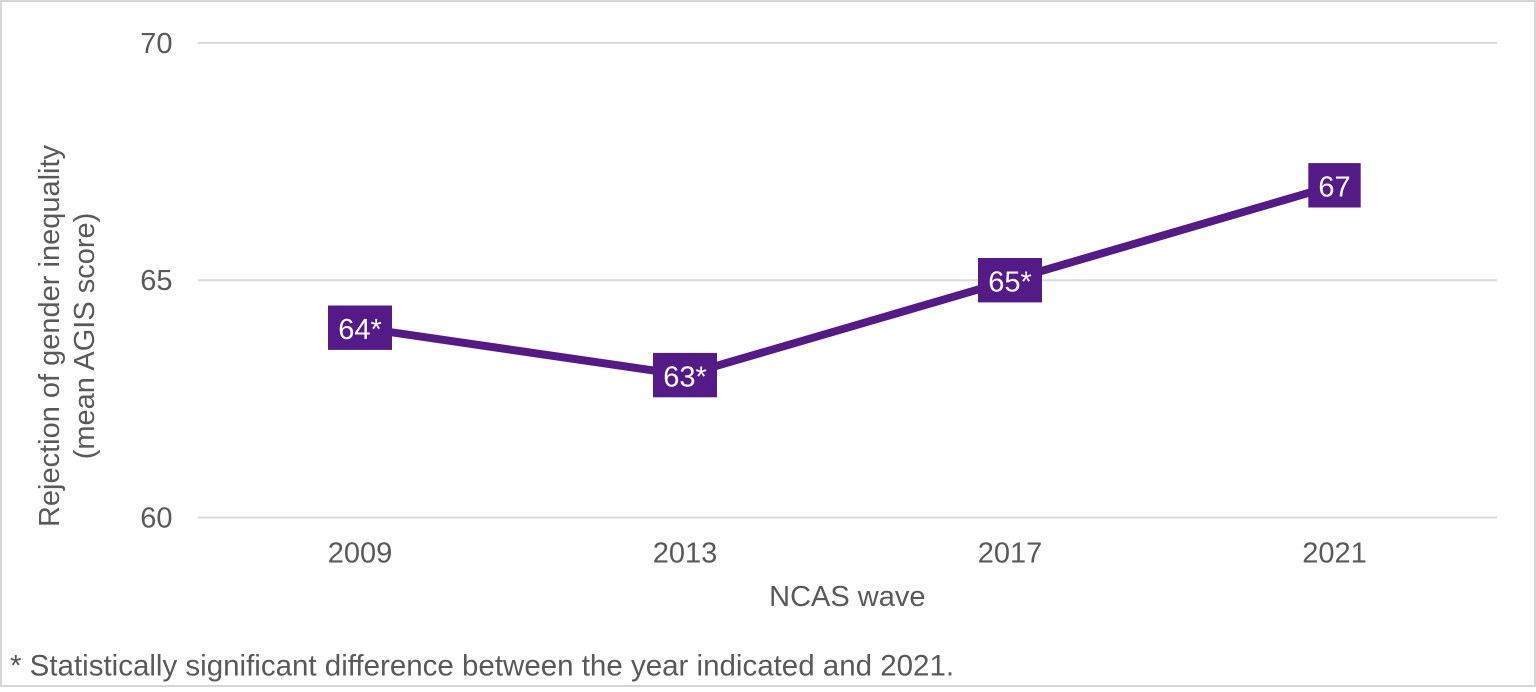 The height and width of the screenshot is (692, 1536). Describe the element at coordinates (1010, 283) in the screenshot. I see `svg-text: 65*` at that location.